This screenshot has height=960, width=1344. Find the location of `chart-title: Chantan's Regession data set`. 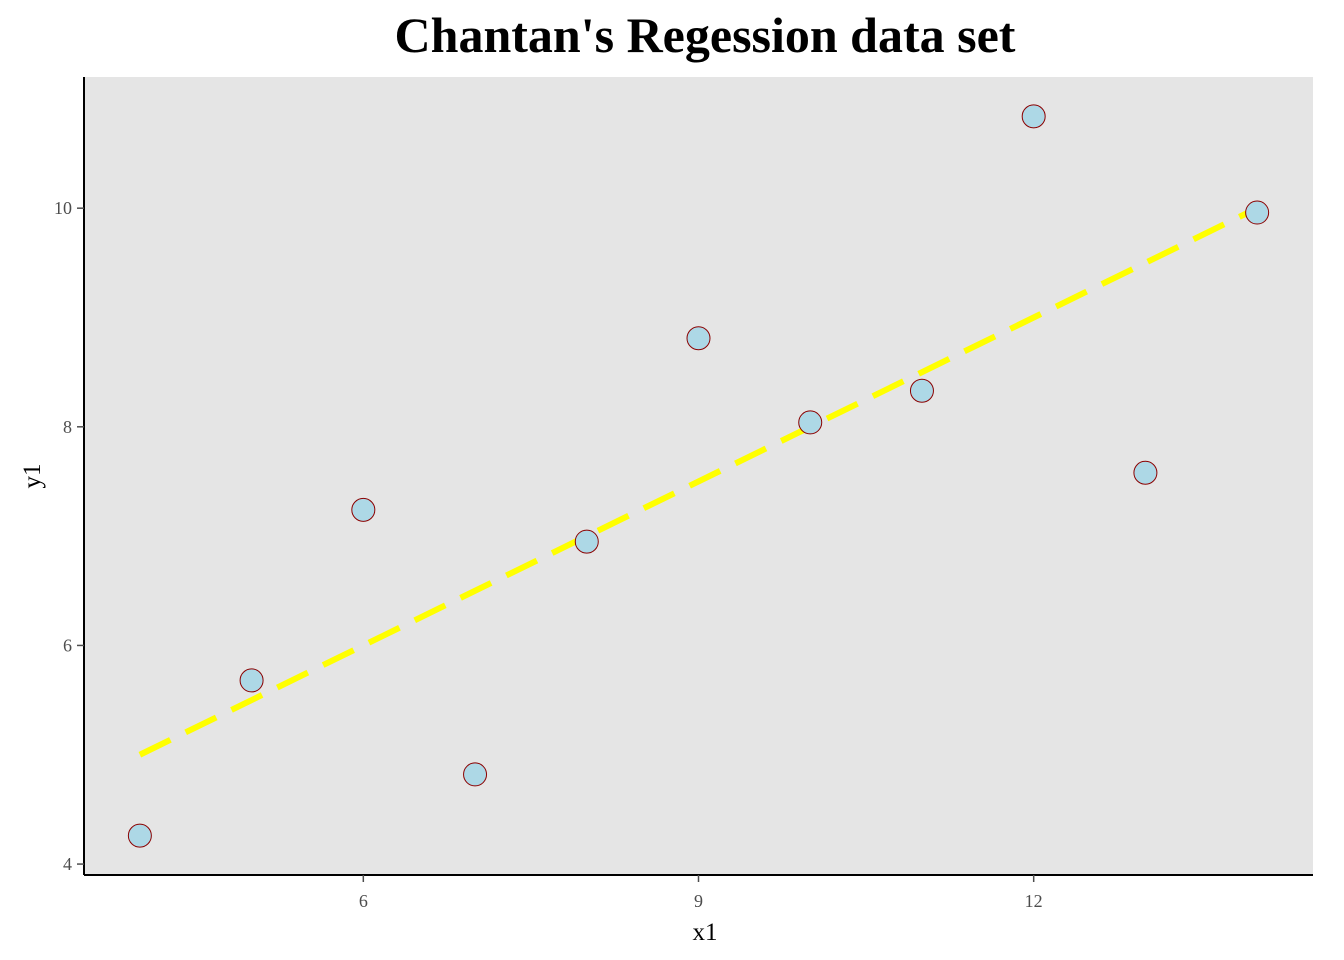

chart-title: Chantan's Regession data set is located at coordinates (705, 35).